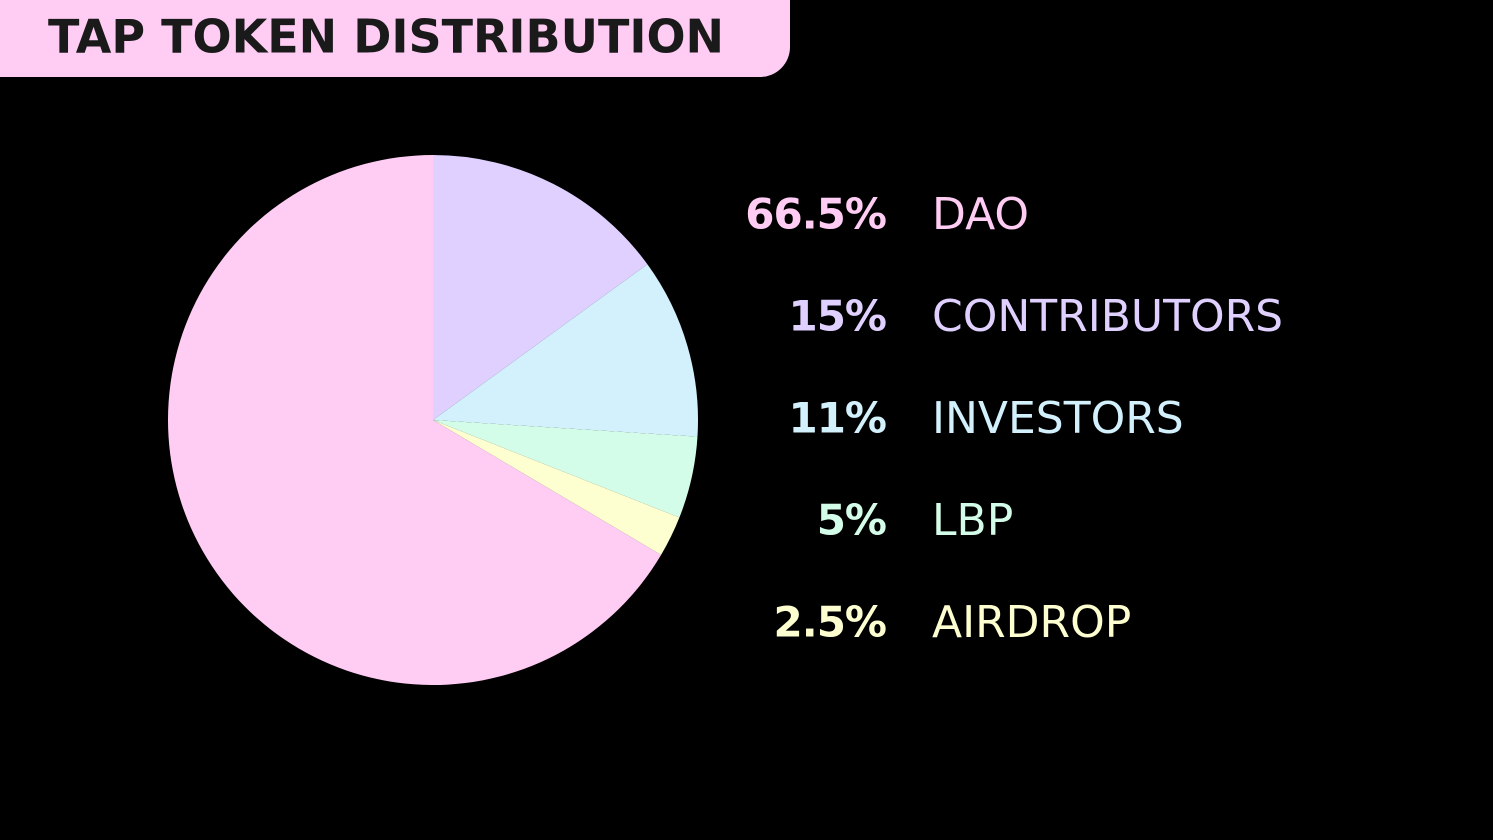 The image size is (1493, 840). I want to click on legend-label: DAO, so click(980, 214).